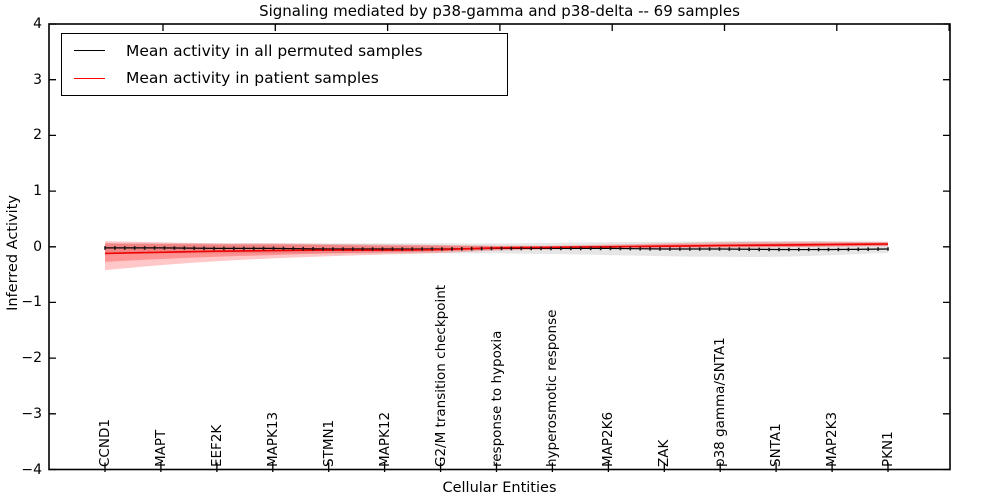  What do you see at coordinates (31, 469) in the screenshot?
I see `y-tick-label: −4` at bounding box center [31, 469].